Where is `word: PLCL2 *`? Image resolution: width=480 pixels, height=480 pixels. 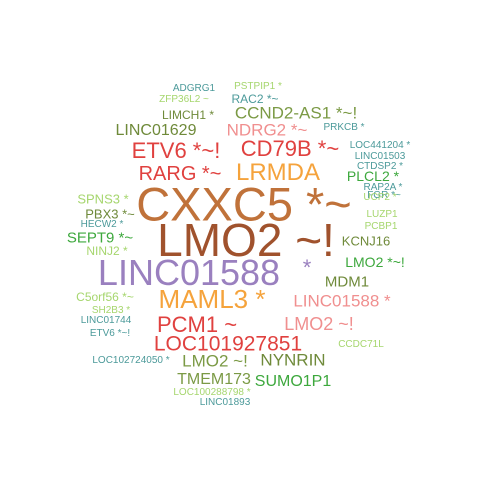
word: PLCL2 * is located at coordinates (373, 176).